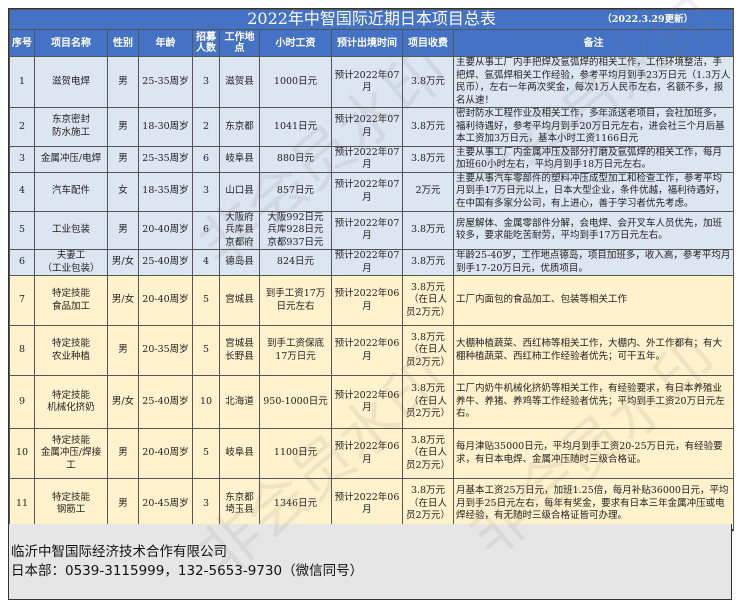  I want to click on updated-date: （2022.3.29更新）, so click(648, 19).